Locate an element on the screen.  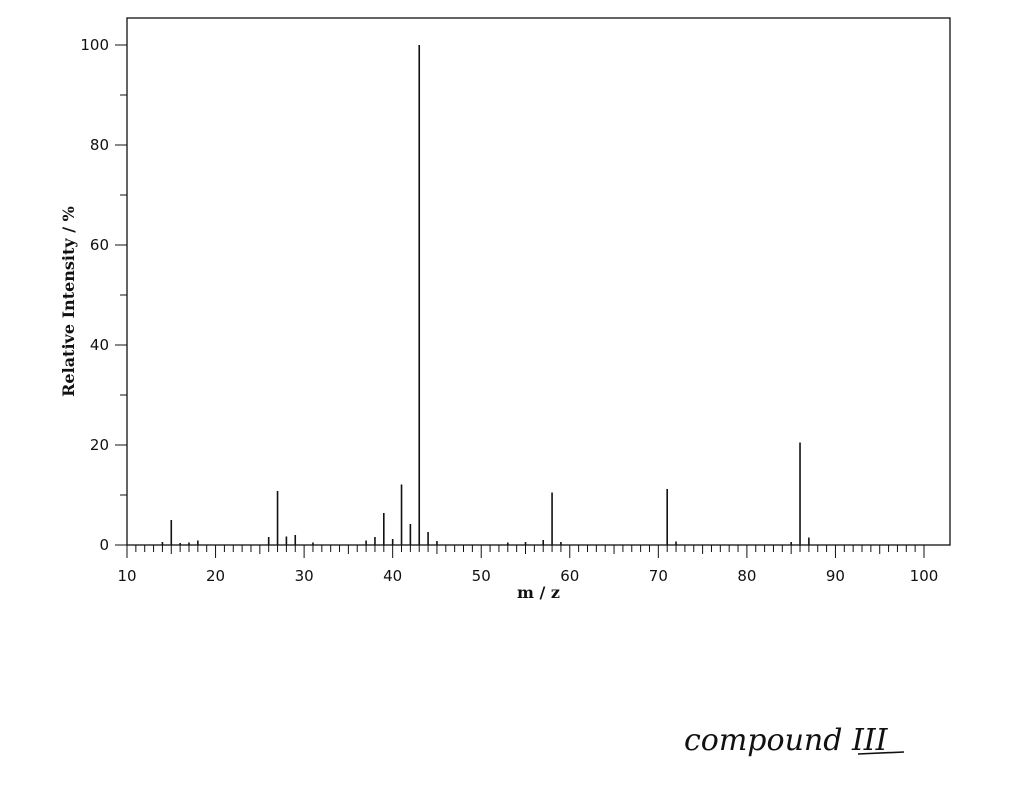
y-tick-label: 100 is located at coordinates (94, 45).